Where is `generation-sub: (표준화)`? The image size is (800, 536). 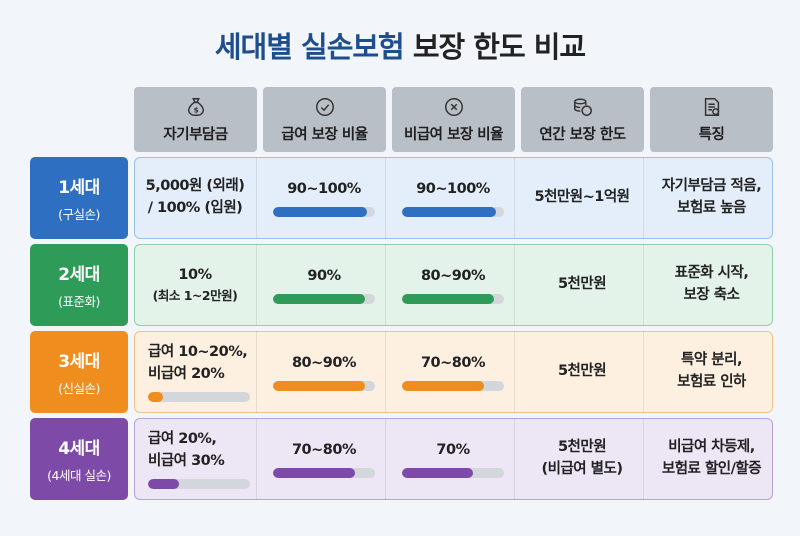 generation-sub: (표준화) is located at coordinates (79, 301).